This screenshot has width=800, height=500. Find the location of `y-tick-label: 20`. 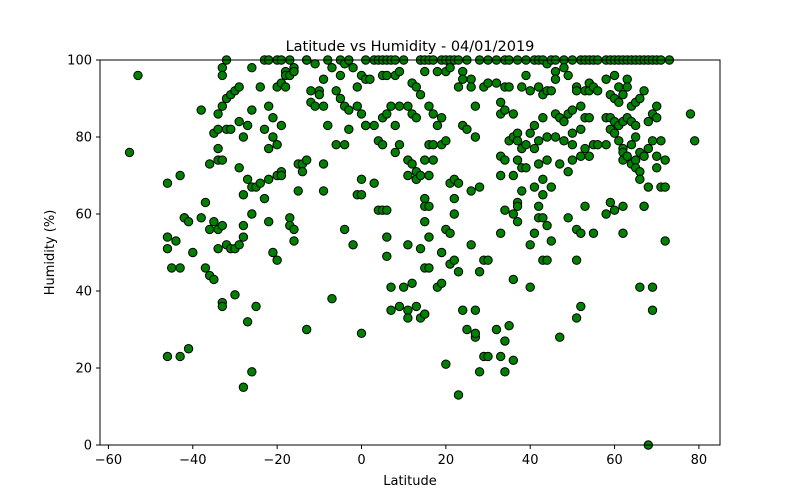

y-tick-label: 20 is located at coordinates (83, 369).